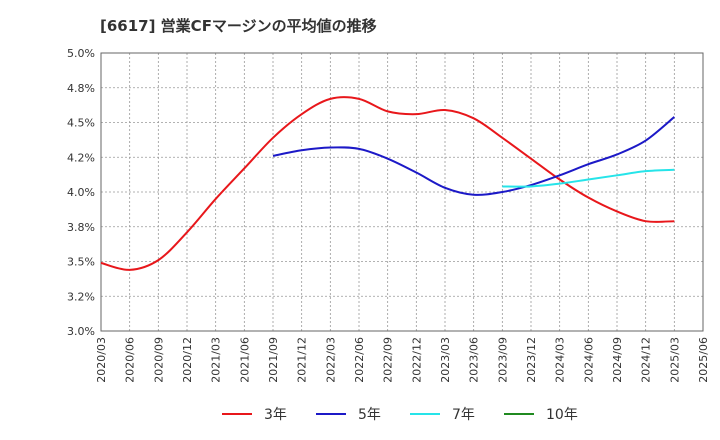 This screenshot has width=720, height=440. I want to click on legend-label-2: 7年, so click(463, 415).